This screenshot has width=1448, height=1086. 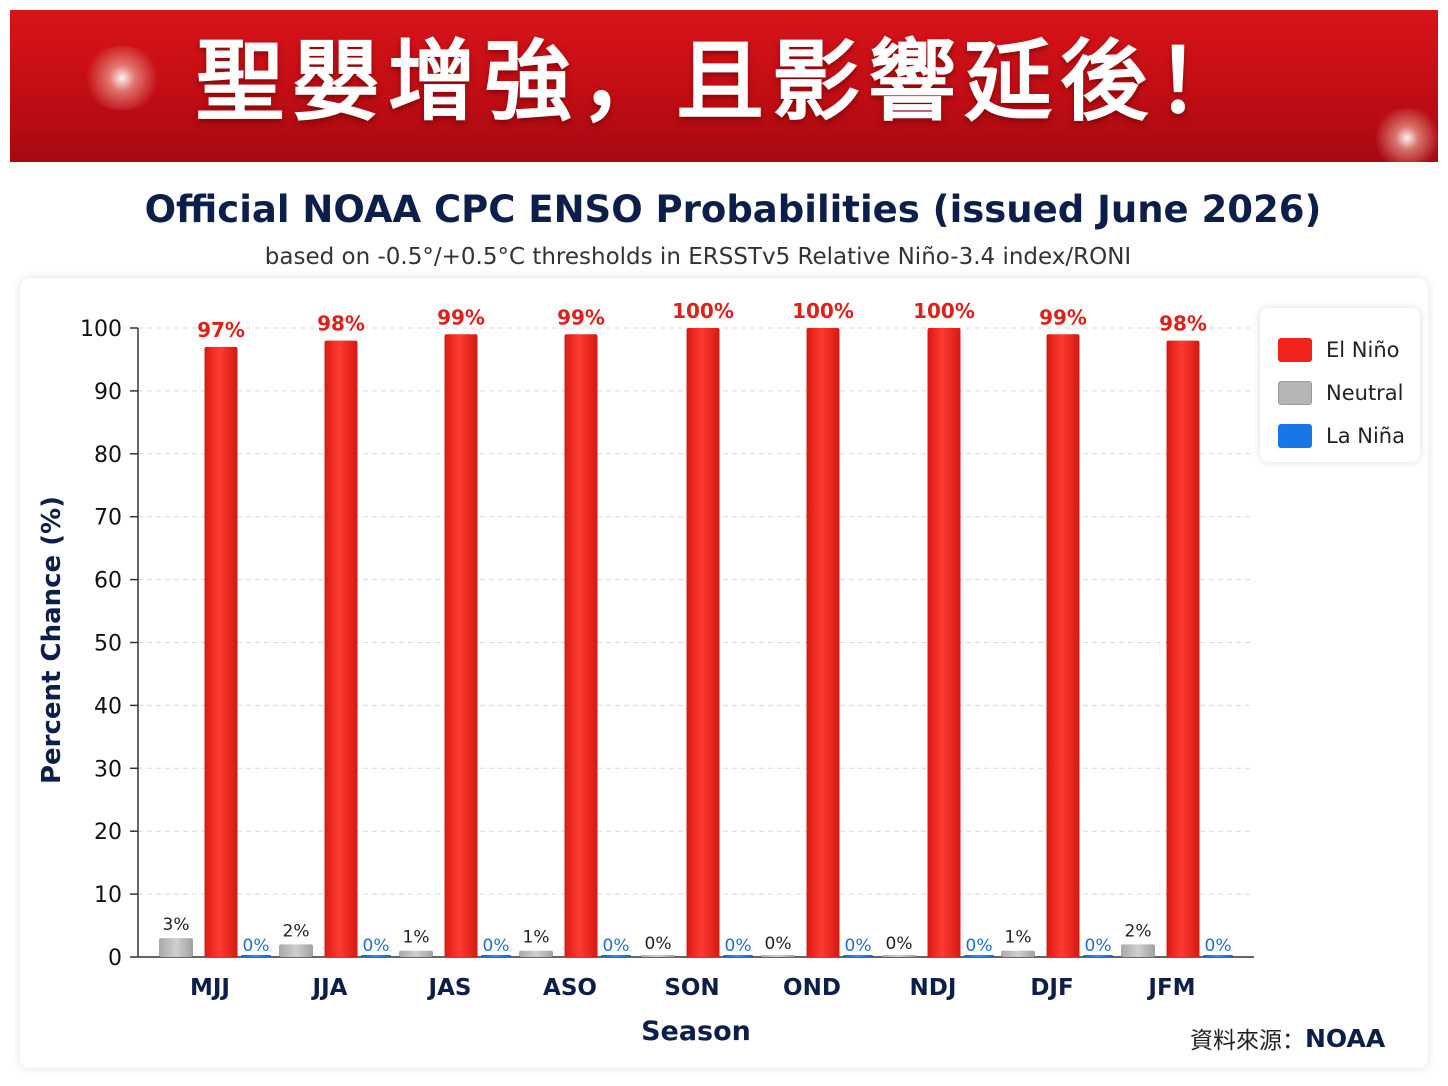 What do you see at coordinates (108, 455) in the screenshot?
I see `y-tick-label: 80` at bounding box center [108, 455].